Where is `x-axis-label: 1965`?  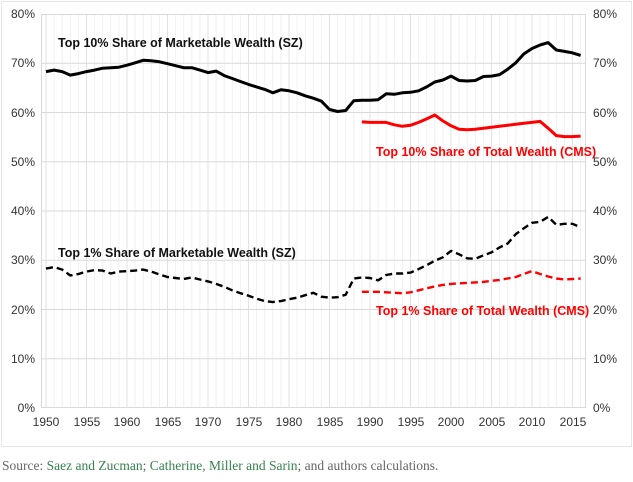
x-axis-label: 1965 is located at coordinates (168, 422).